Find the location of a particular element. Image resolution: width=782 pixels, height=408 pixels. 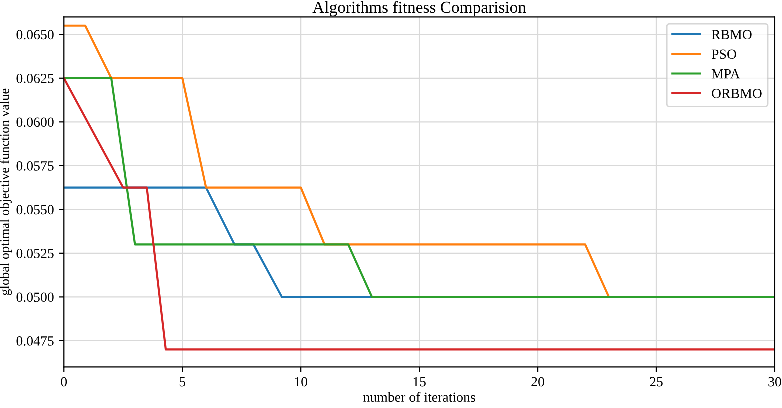

x-tick-label: 30 is located at coordinates (775, 382).